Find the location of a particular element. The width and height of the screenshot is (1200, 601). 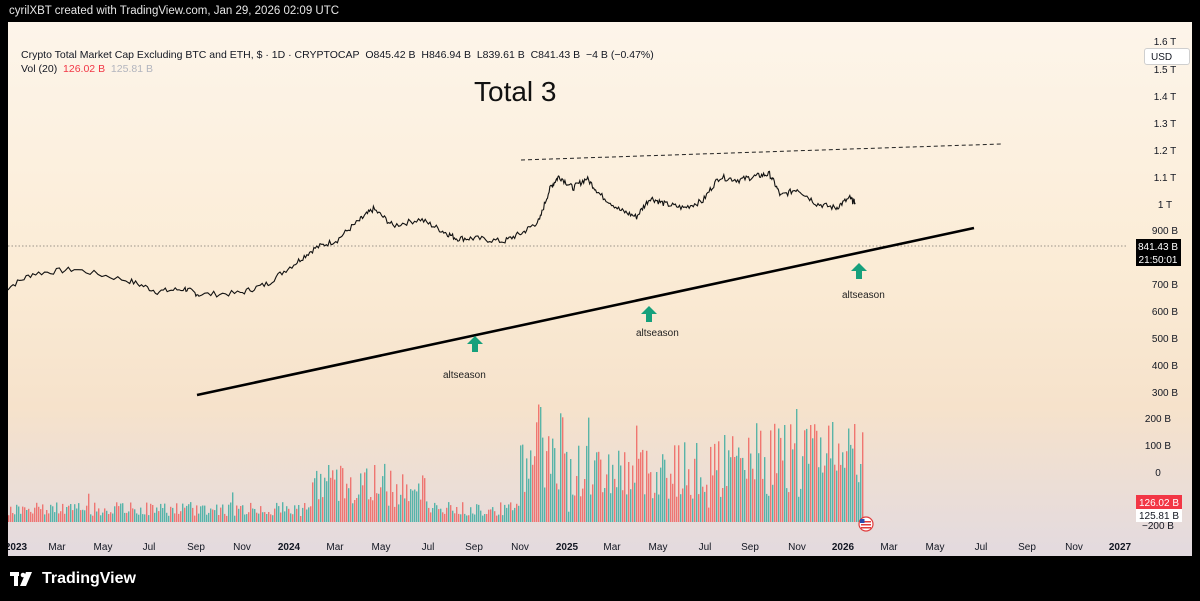

flag-icon is located at coordinates (866, 524).